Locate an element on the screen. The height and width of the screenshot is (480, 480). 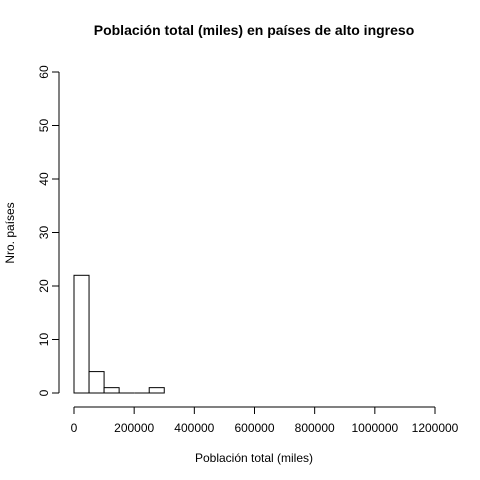
y-tick-label-0: 0 is located at coordinates (44, 392).